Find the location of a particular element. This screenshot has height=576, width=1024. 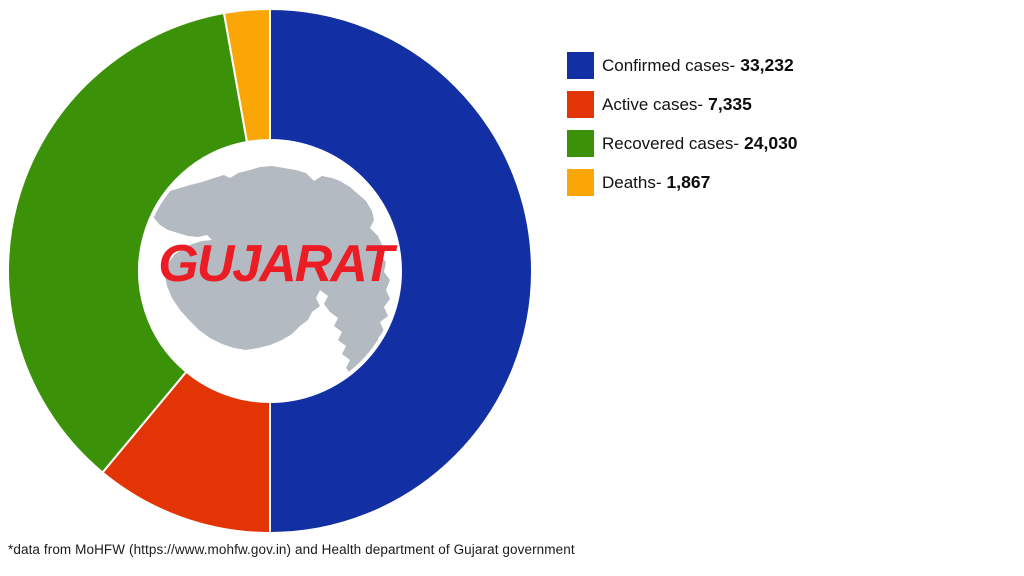

legend-text: Recovered cases- 24,030 is located at coordinates (700, 143).